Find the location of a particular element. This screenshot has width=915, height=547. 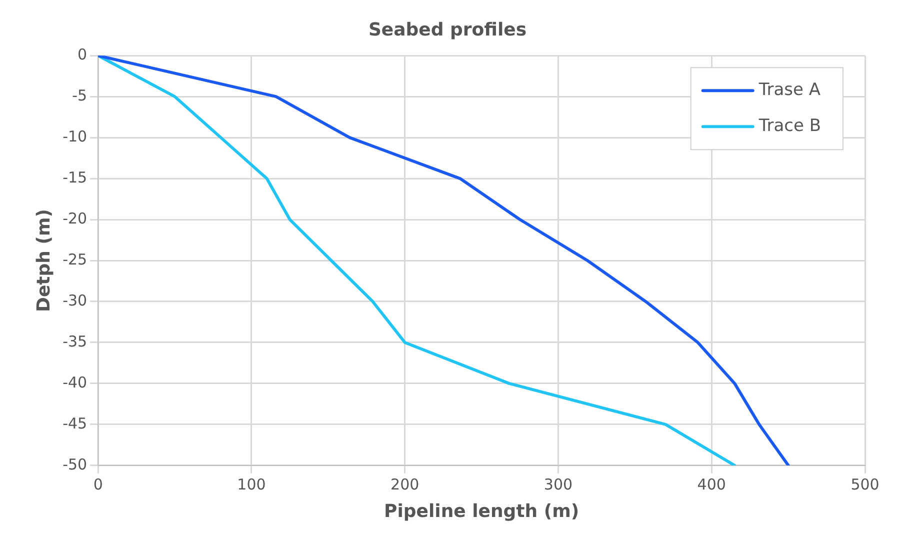

y-tick-label: -30 is located at coordinates (75, 300).